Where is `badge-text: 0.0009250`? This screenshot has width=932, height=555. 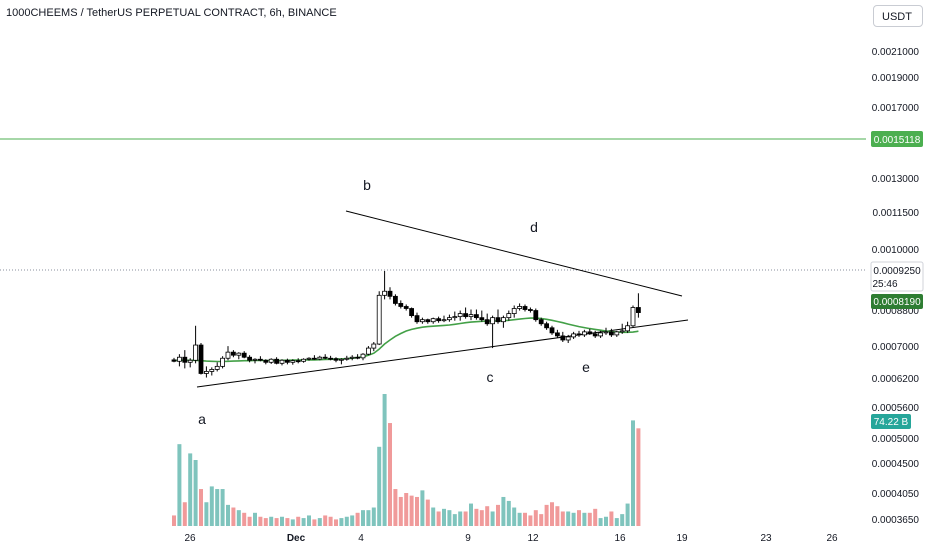
badge-text: 0.0009250 is located at coordinates (897, 271).